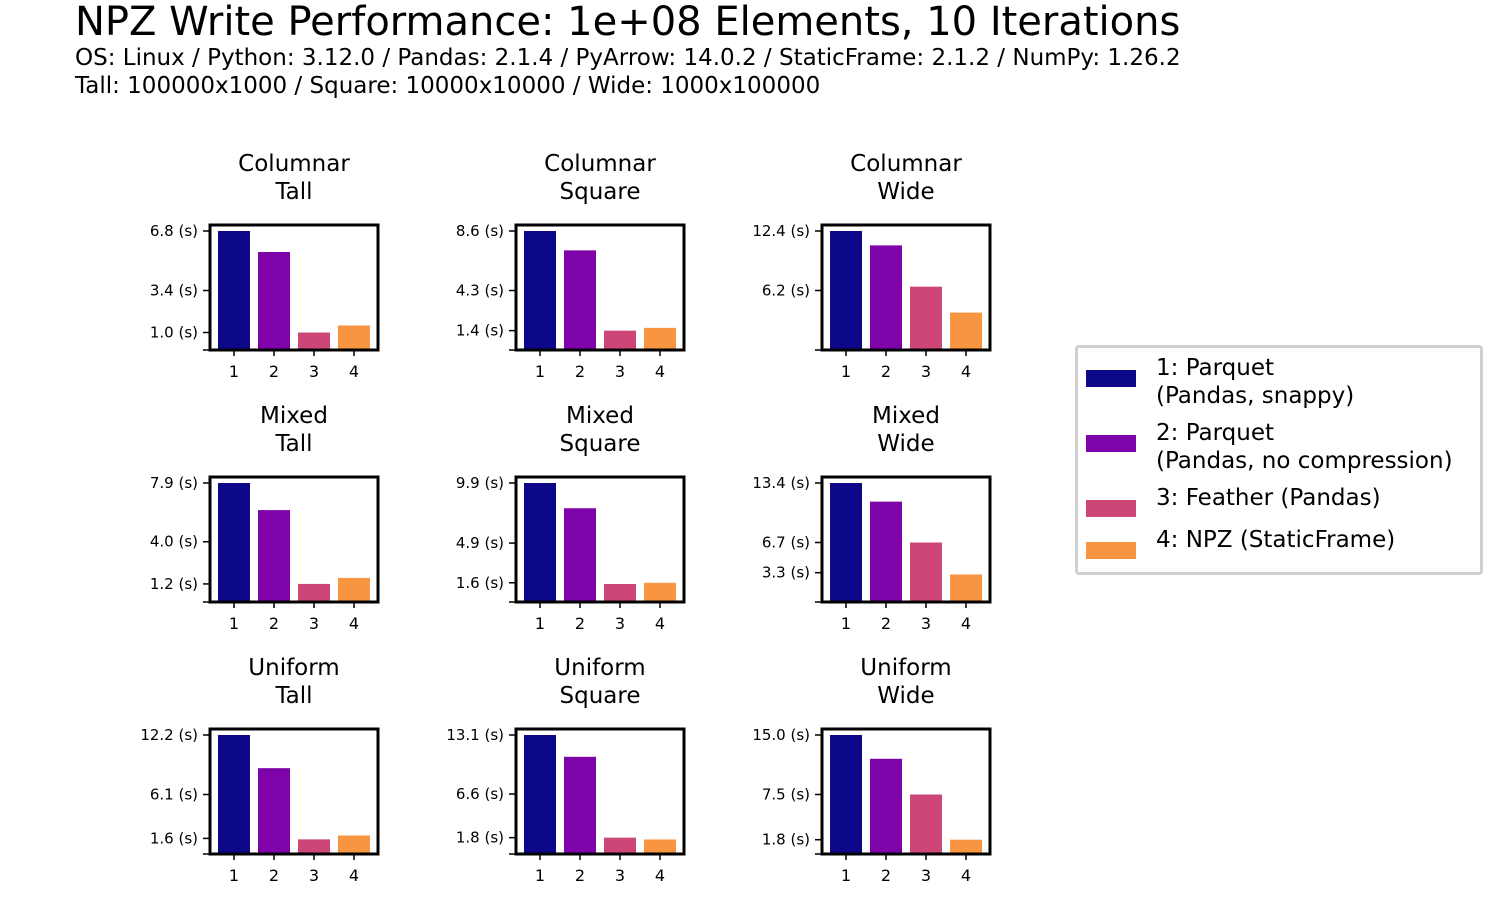 This screenshot has width=1500, height=900. I want to click on y-tick-label: 7.9 (s), so click(174, 483).